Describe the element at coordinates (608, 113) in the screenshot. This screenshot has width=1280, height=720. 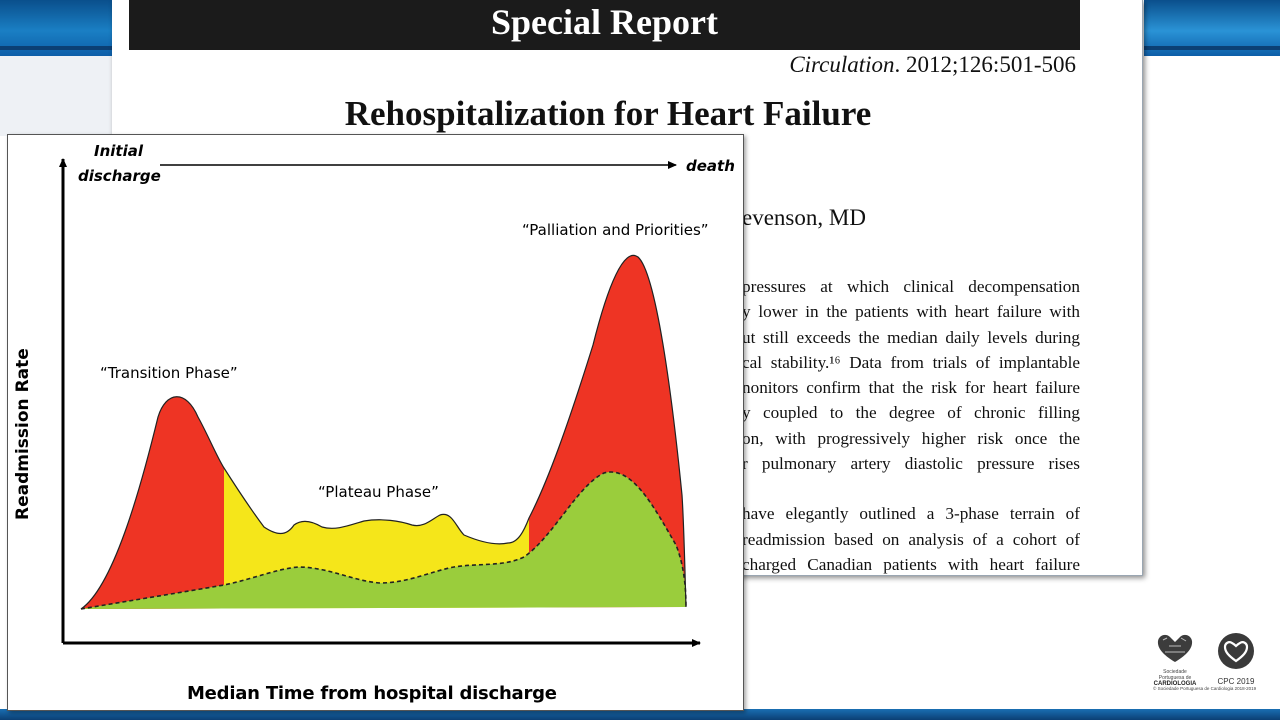
I see `paper-title: Rehospitalization for Heart Failure` at that location.